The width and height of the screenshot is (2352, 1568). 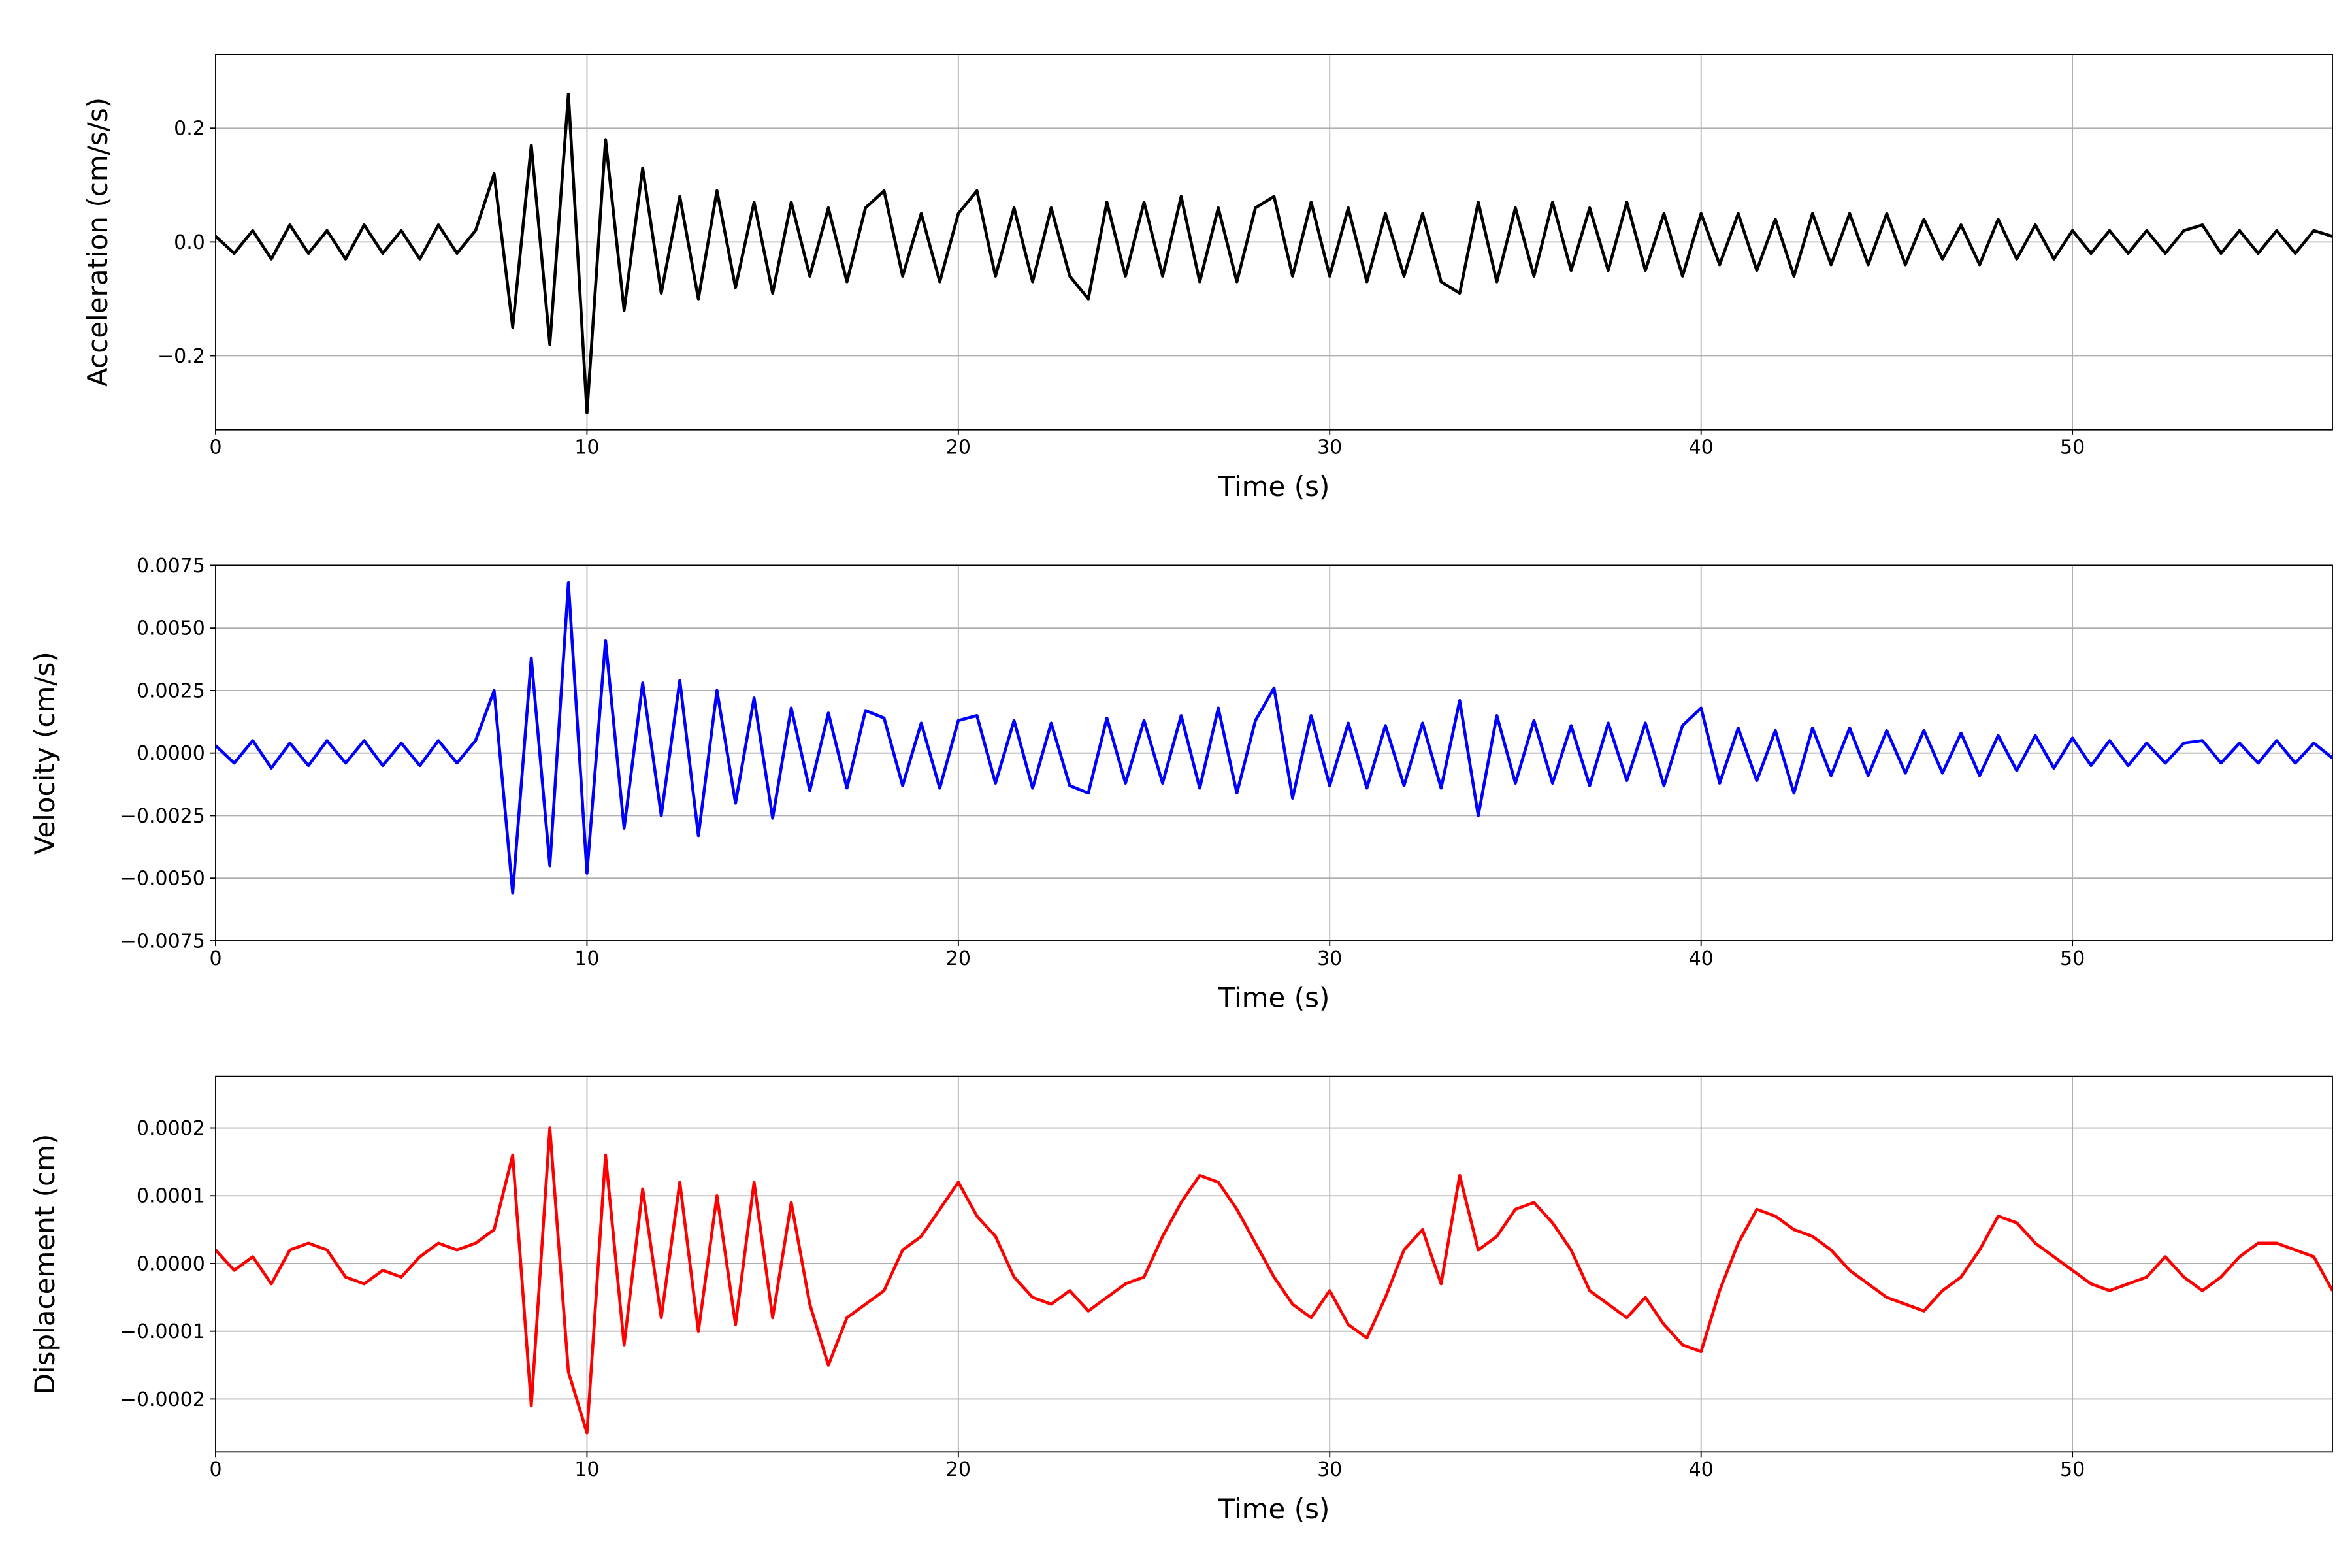 I want to click on y-axis-label: Acceleration (cm/s/s), so click(x=98, y=242).